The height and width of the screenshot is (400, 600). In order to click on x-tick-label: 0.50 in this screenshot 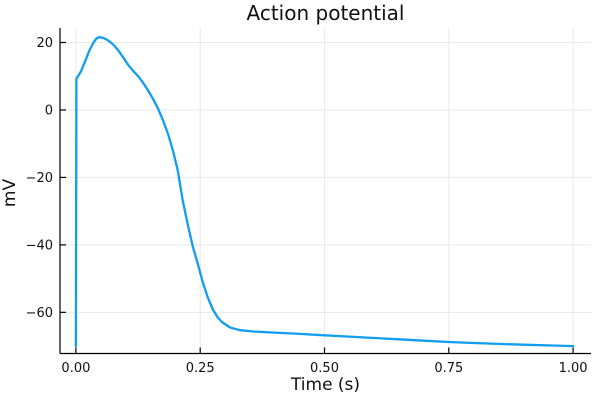, I will do `click(324, 368)`.